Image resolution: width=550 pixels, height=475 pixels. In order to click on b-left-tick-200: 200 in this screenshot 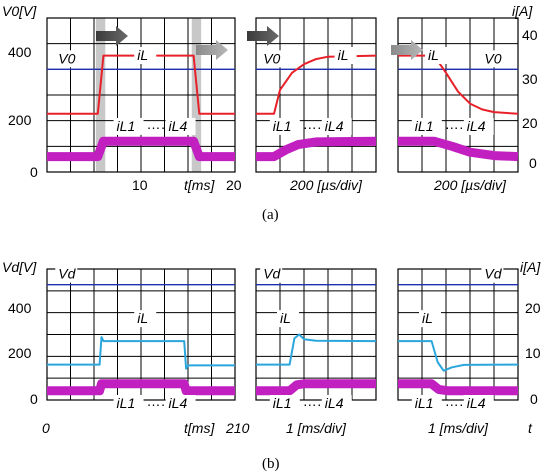, I will do `click(20, 353)`.